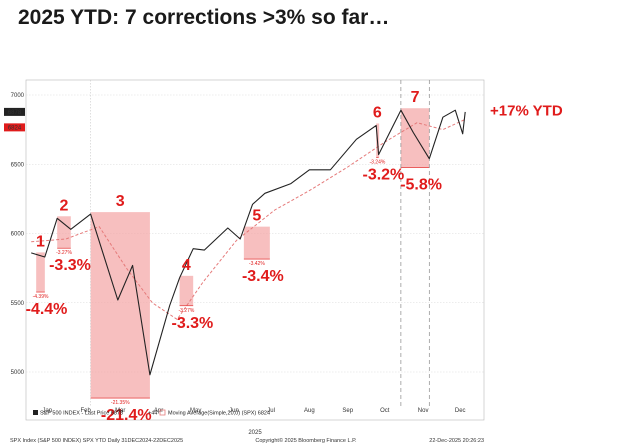  I want to click on legend-change: +44, so click(152, 414).